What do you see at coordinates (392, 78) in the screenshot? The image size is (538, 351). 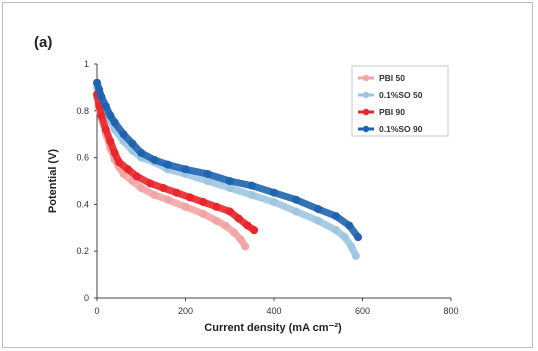 I see `legend-label: PBI 50` at bounding box center [392, 78].